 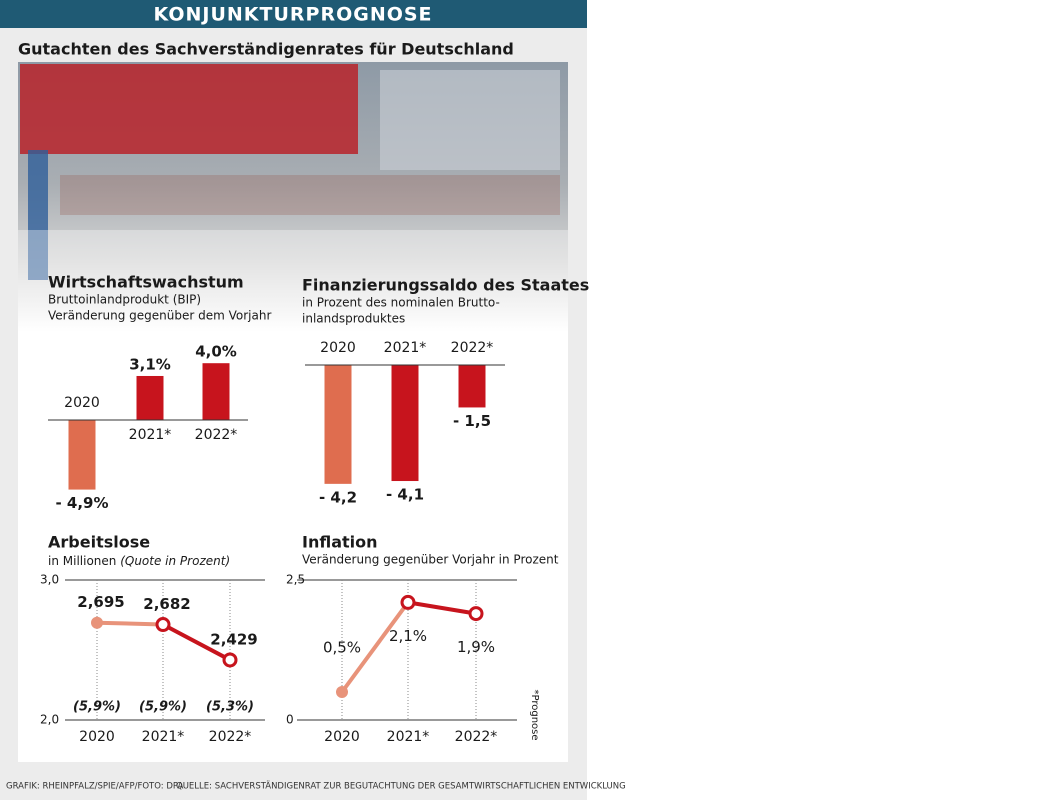 I want to click on value-label: 1,9%, so click(x=476, y=647).